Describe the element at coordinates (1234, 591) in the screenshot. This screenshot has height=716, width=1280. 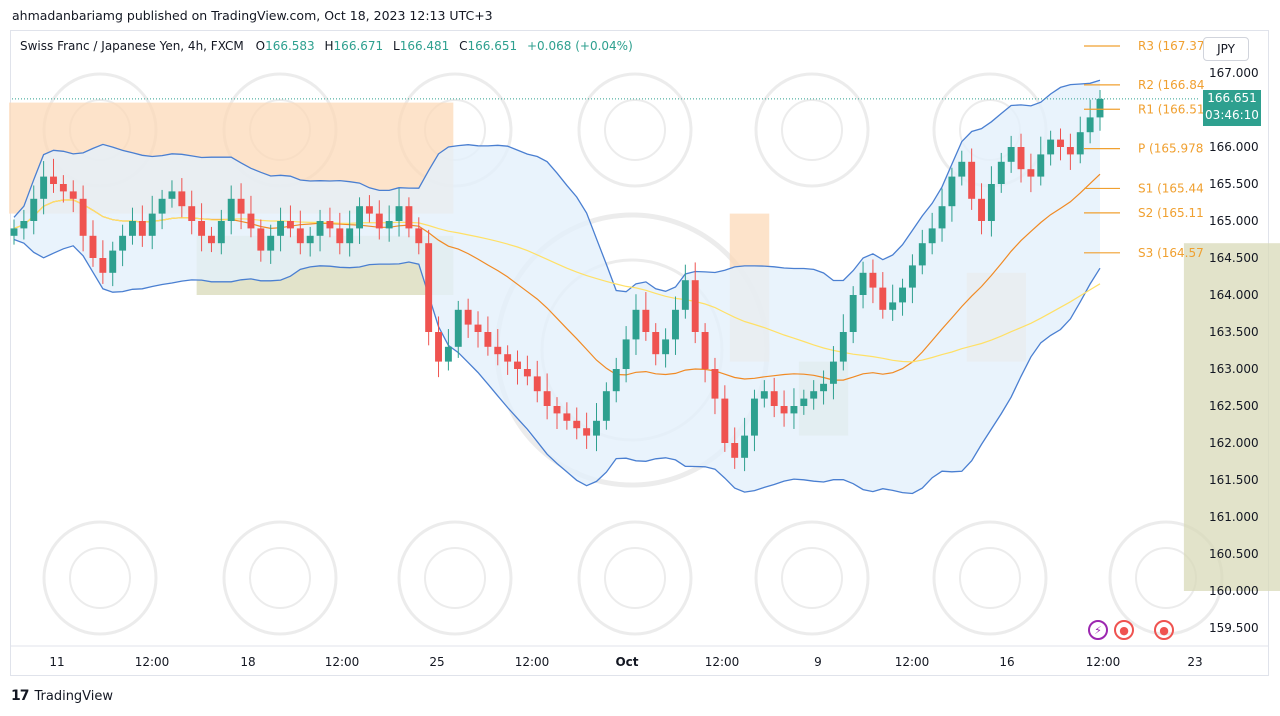
I see `price-tick-label: 160.000` at that location.